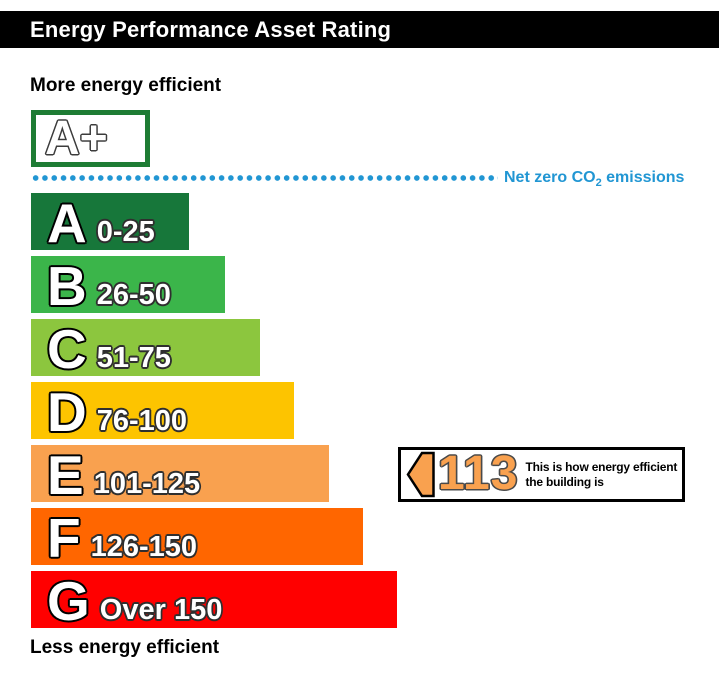  Describe the element at coordinates (643, 177) in the screenshot. I see `net-zero-label-post: emissions` at that location.